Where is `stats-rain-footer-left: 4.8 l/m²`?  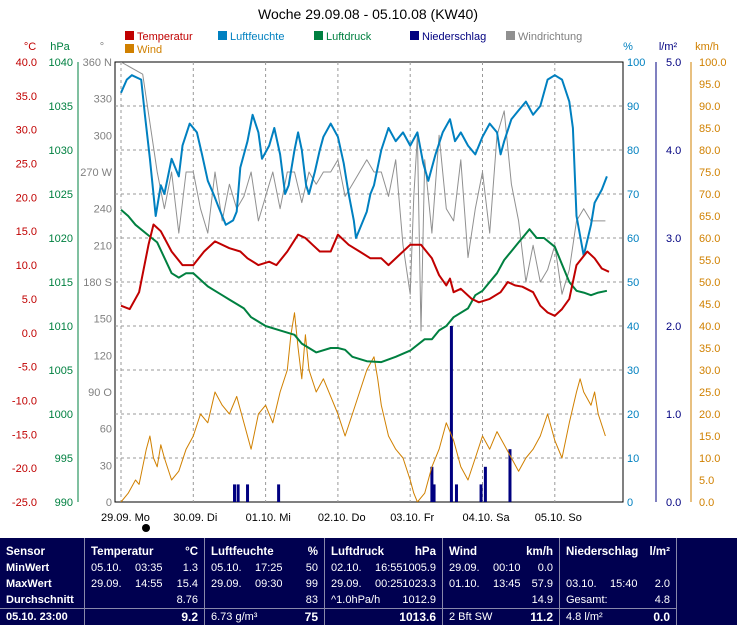
stats-rain-footer-left: 4.8 l/m² is located at coordinates (584, 617).